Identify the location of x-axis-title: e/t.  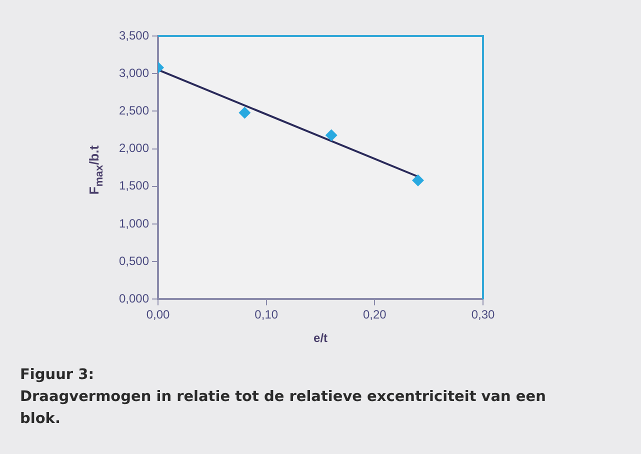
(321, 338).